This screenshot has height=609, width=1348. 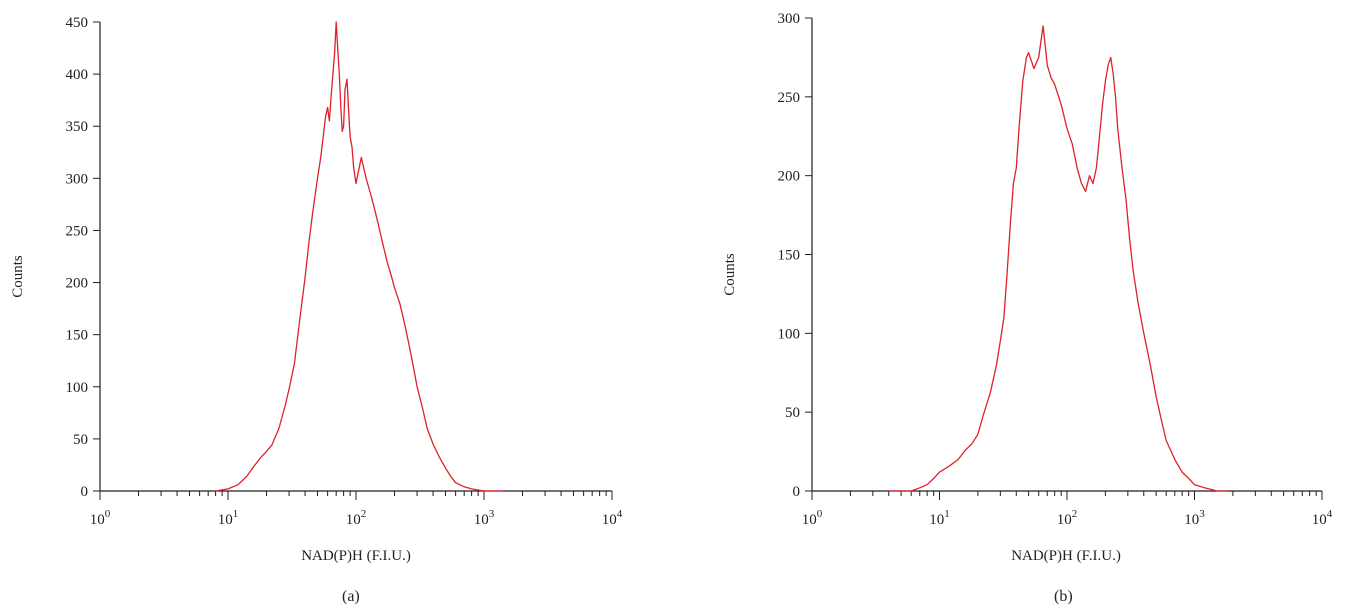 I want to click on y-tick-label: 400, so click(x=77, y=75).